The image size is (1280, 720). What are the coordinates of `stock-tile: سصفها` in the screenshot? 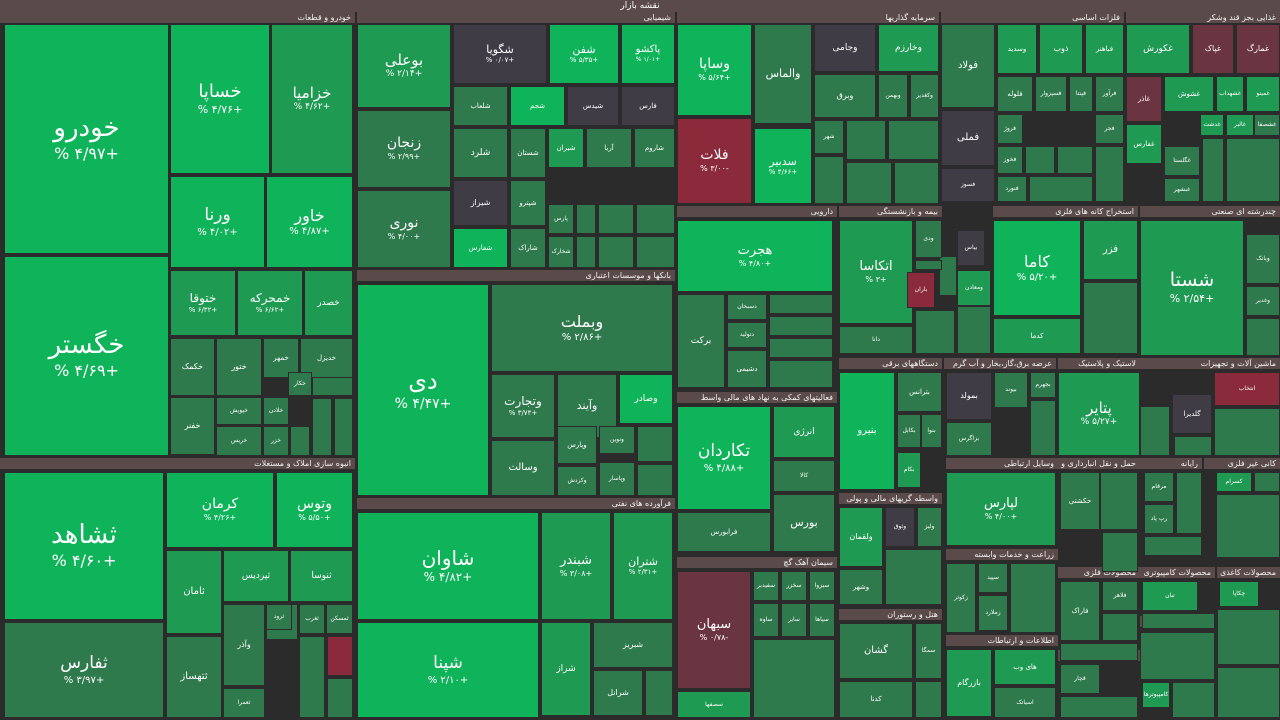 It's located at (714, 704).